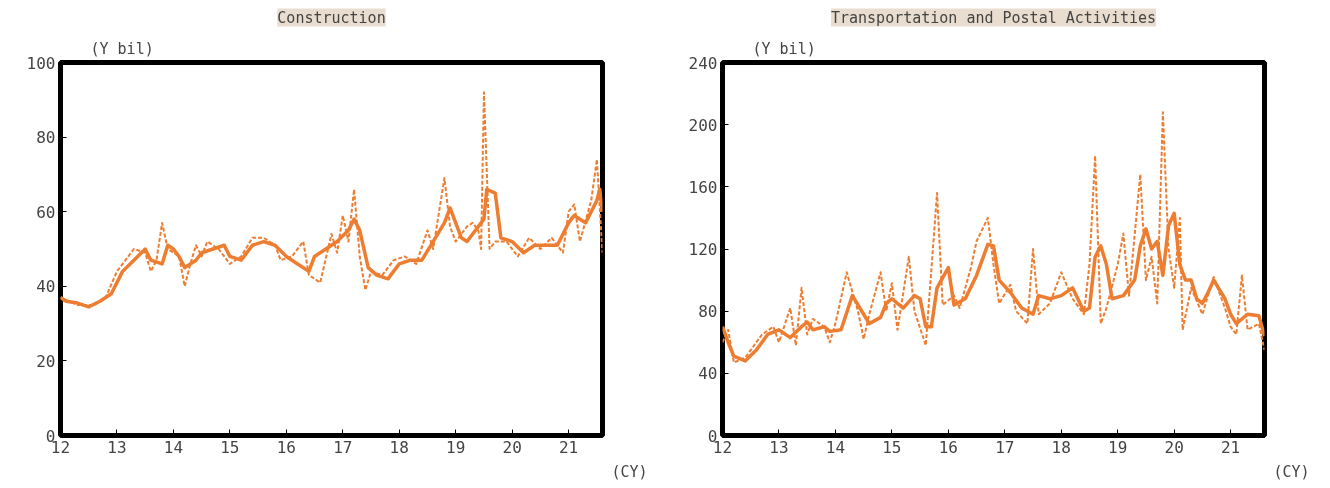  Describe the element at coordinates (703, 63) in the screenshot. I see `y-tick-label: 240` at that location.